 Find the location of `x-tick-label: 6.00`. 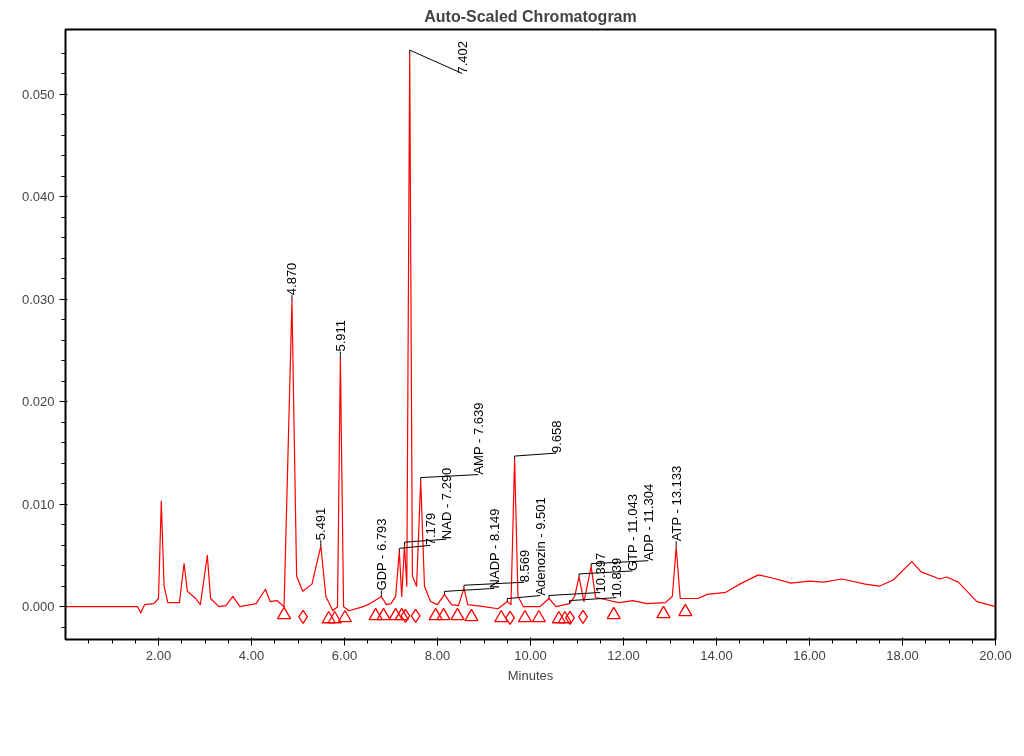

x-tick-label: 6.00 is located at coordinates (344, 655).